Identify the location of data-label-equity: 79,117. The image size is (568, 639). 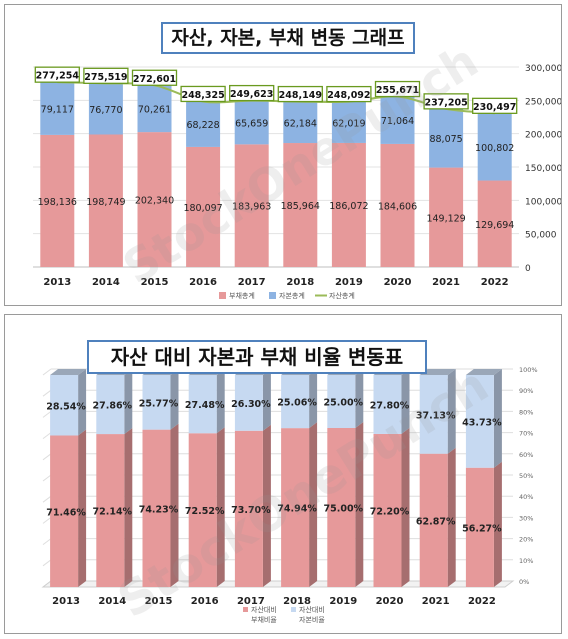
(57, 110).